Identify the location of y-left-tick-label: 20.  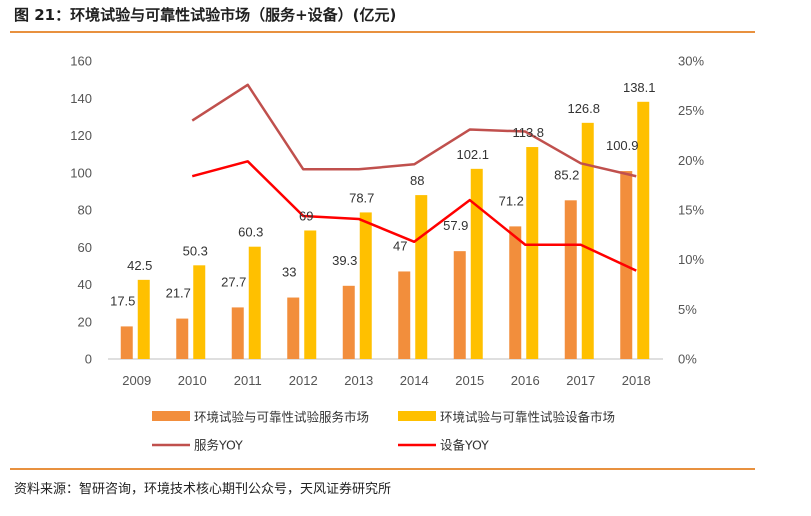
(85, 321).